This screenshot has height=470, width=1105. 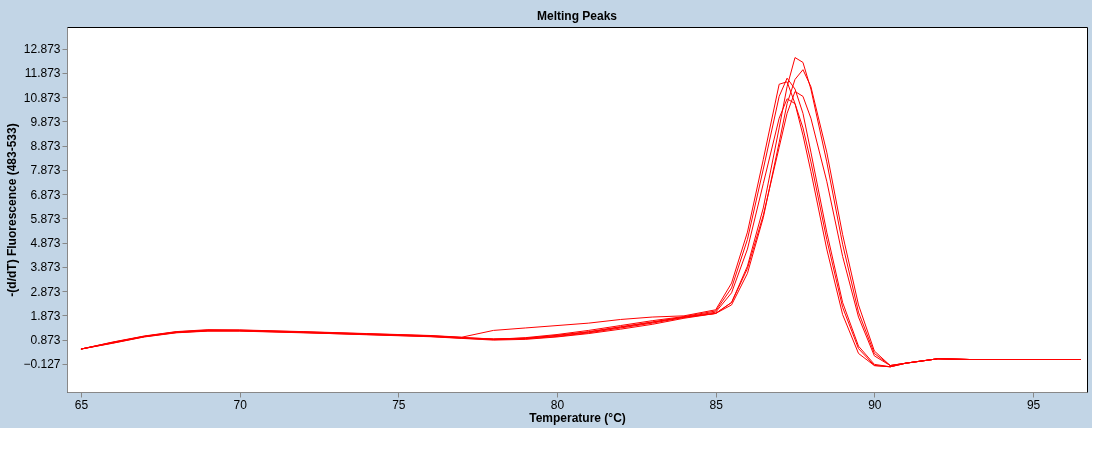 I want to click on x-tick-label: 85, so click(x=716, y=404).